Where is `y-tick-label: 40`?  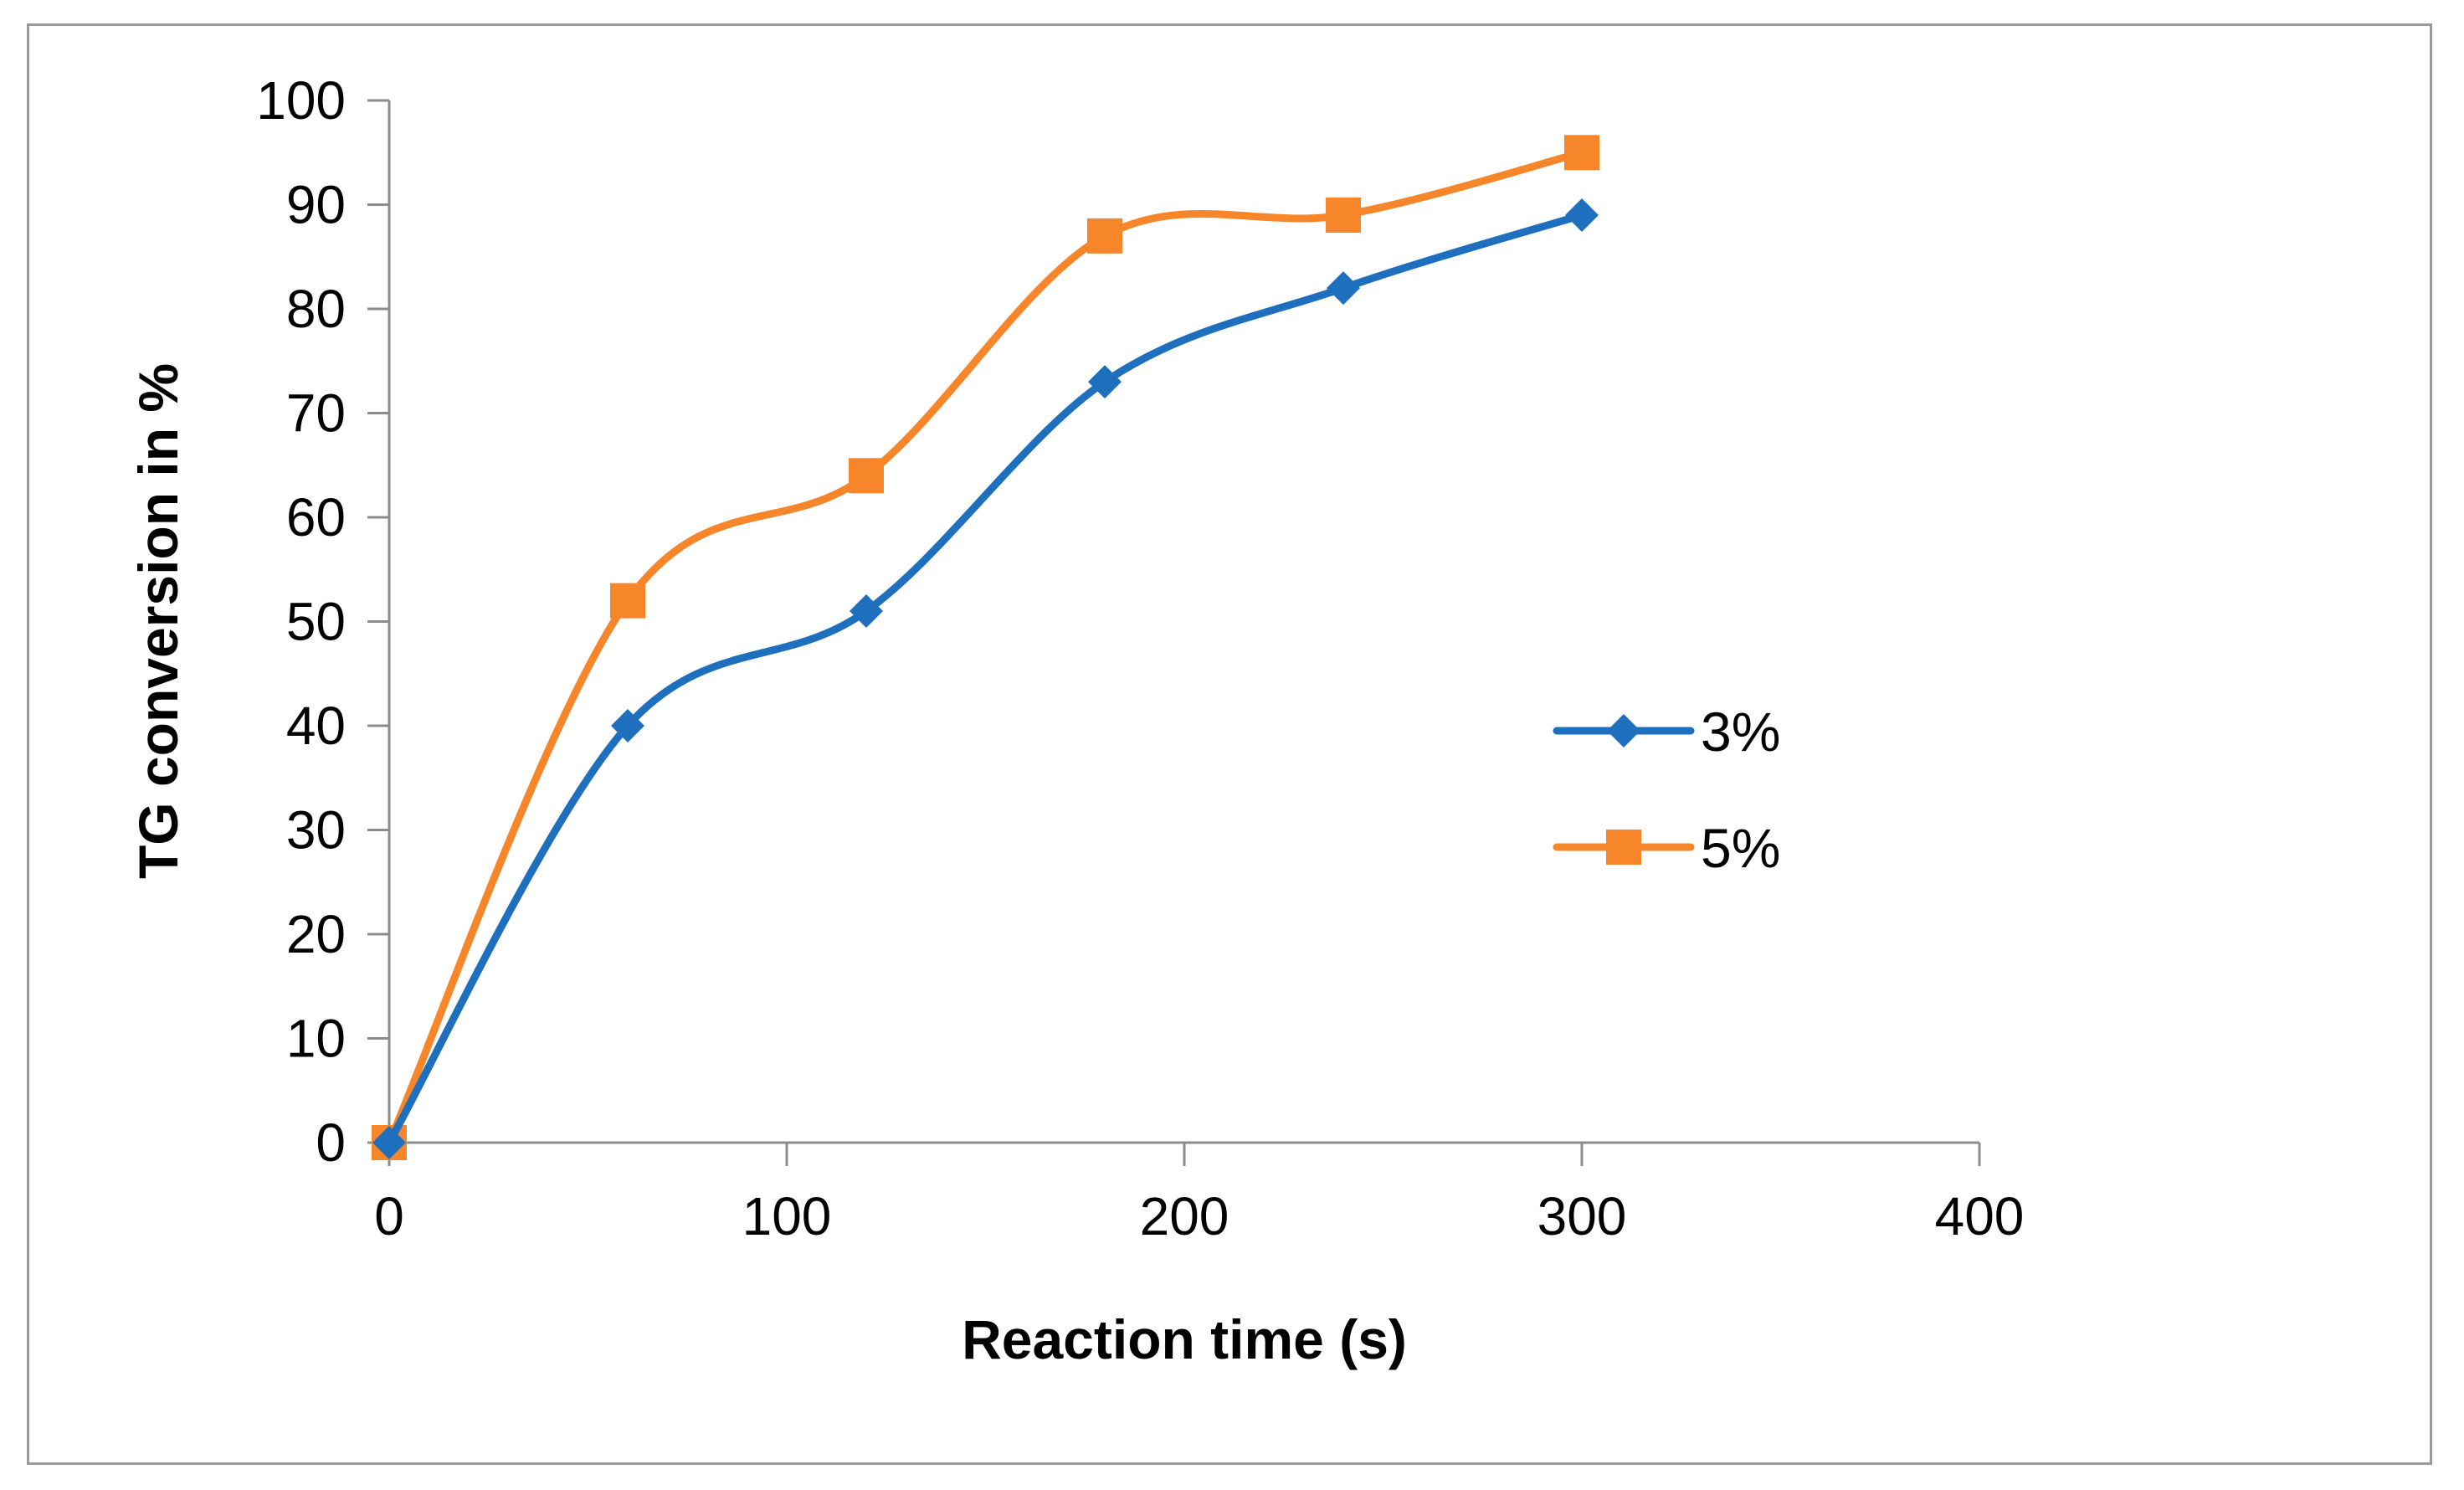 y-tick-label: 40 is located at coordinates (316, 726).